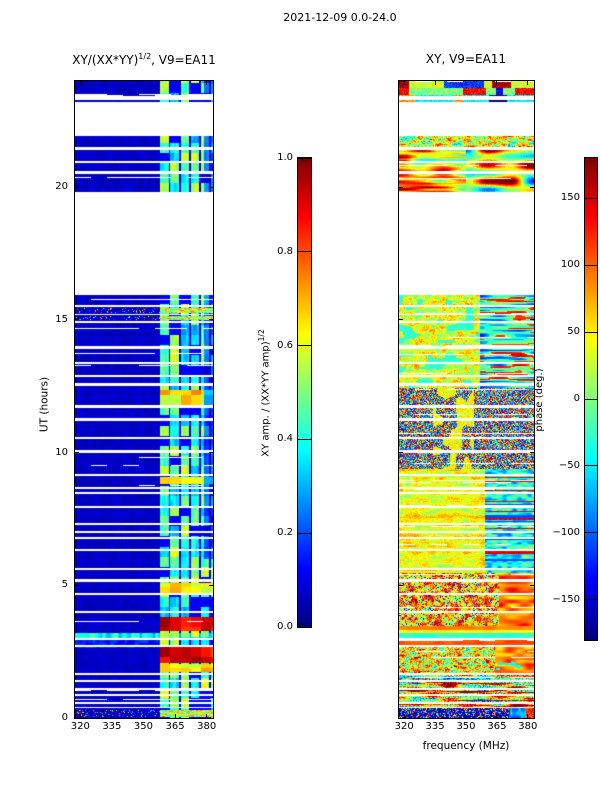  I want to click on colorbar-tick-label: 1.0, so click(285, 157).